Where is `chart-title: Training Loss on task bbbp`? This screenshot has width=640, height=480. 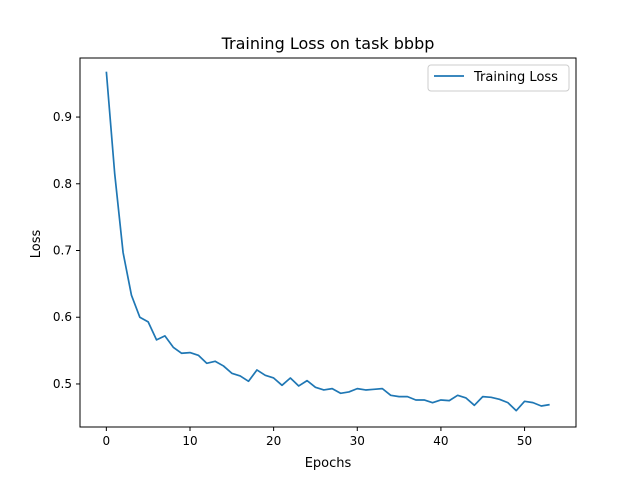
chart-title: Training Loss on task bbbp is located at coordinates (328, 43).